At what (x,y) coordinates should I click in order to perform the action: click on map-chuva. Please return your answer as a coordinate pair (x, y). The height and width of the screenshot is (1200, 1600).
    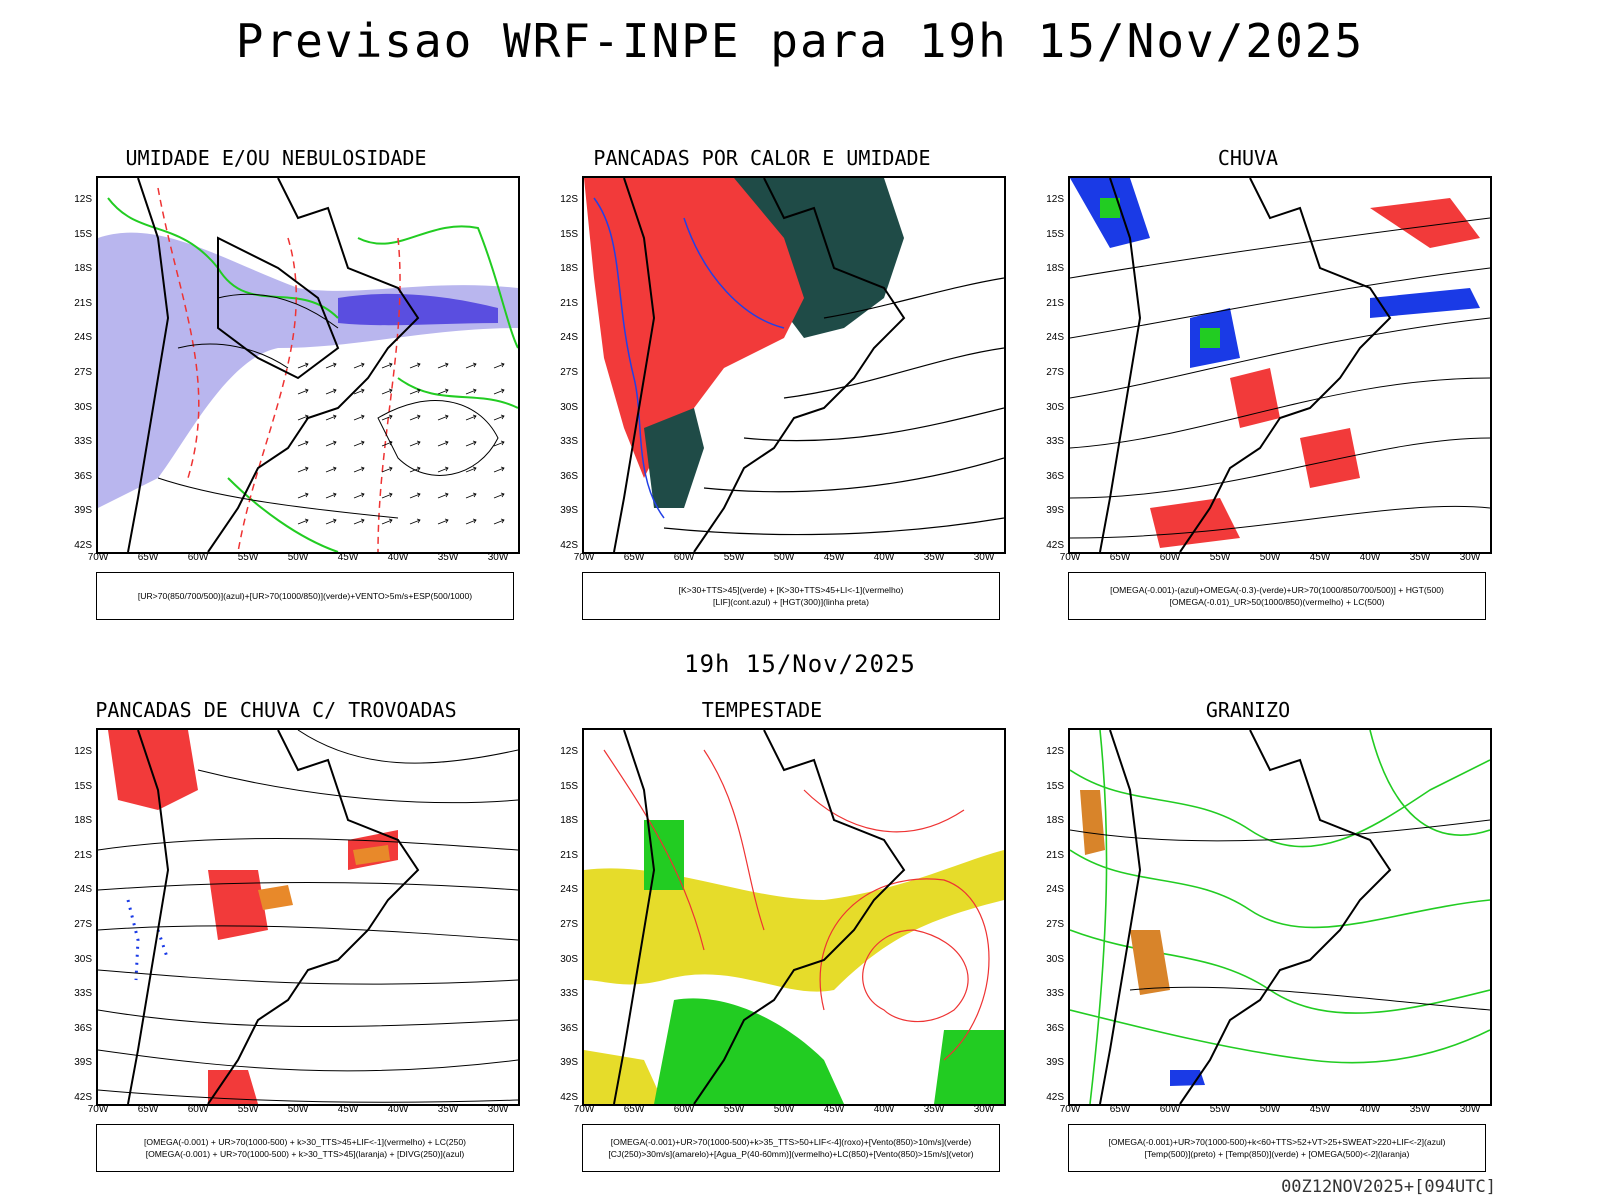
    Looking at the image, I should click on (1280, 365).